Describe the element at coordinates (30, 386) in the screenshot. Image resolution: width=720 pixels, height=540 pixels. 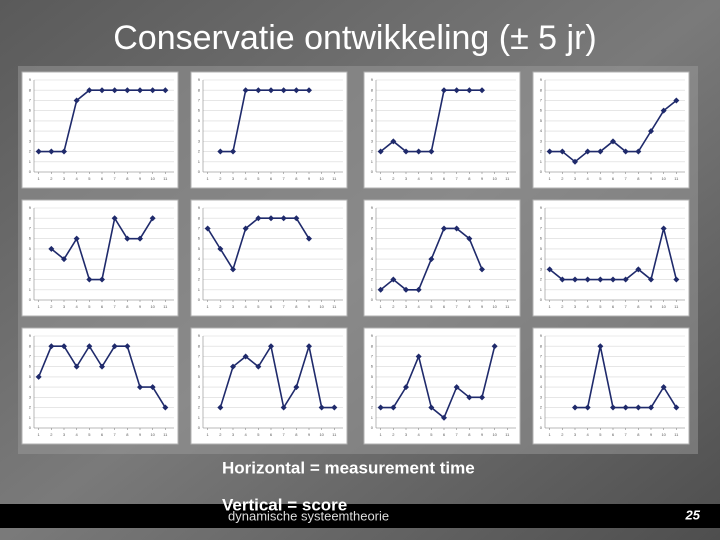
I see `y-tick-label: 4` at that location.